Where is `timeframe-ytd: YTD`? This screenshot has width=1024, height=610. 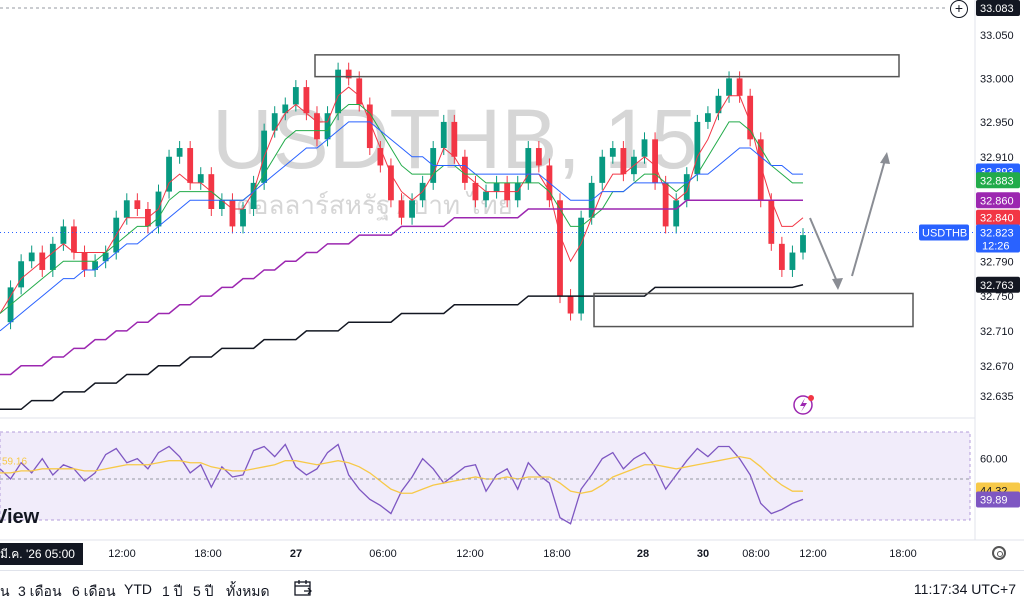
timeframe-ytd: YTD is located at coordinates (138, 589).